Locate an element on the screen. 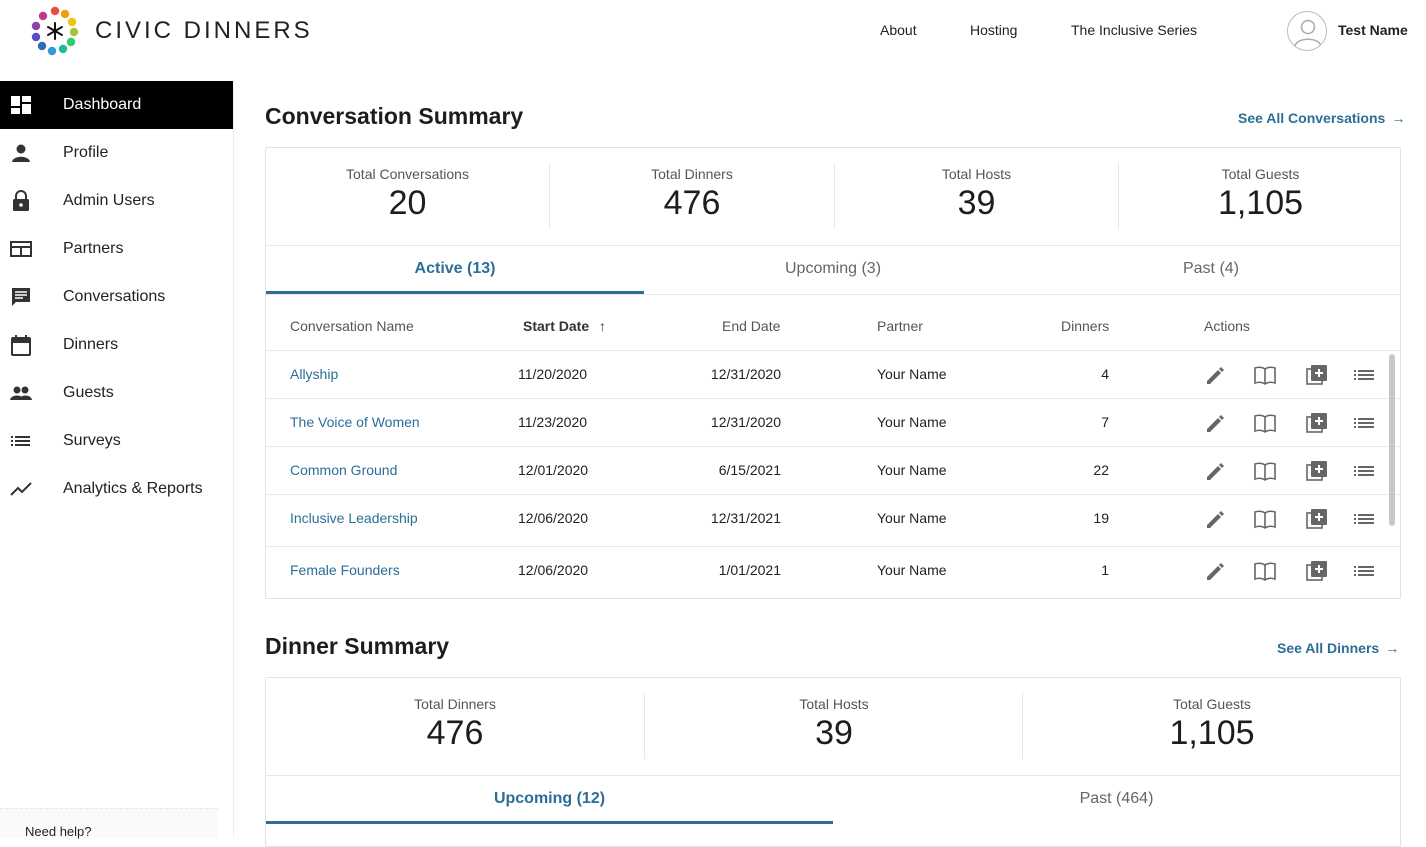 This screenshot has height=847, width=1426. sidebar-item-guests: Guests is located at coordinates (116, 393).